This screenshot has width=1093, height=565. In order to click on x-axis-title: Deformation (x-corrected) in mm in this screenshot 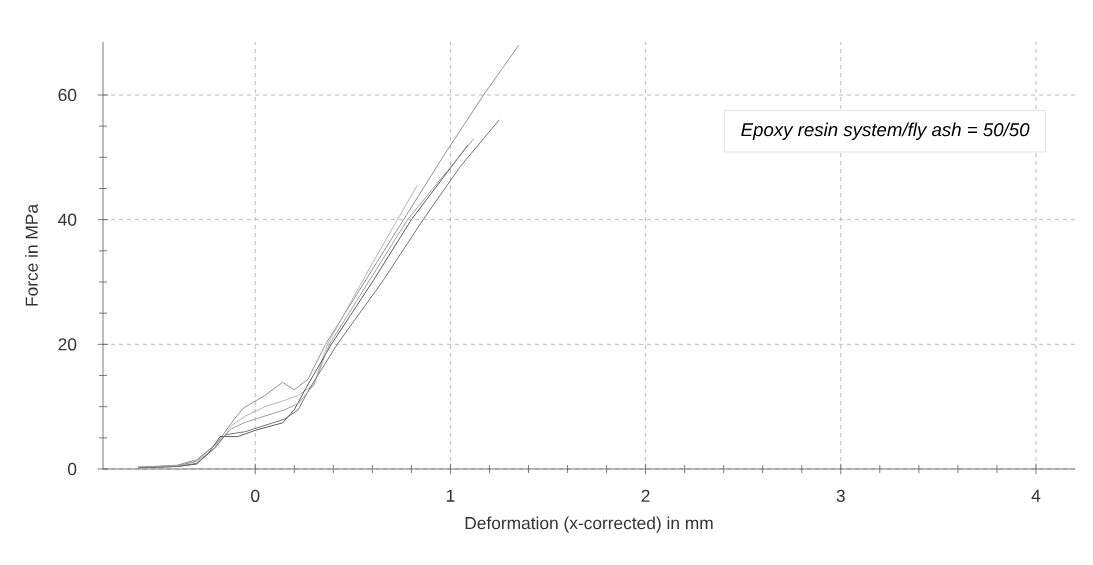, I will do `click(589, 524)`.